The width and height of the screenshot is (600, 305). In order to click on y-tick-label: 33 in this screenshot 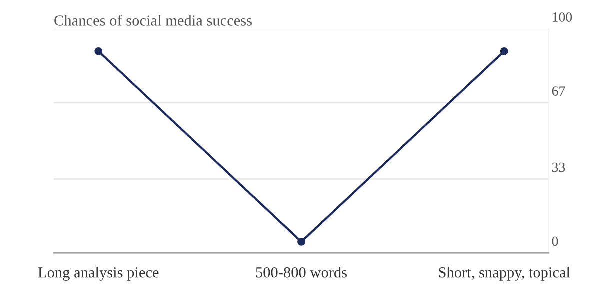, I will do `click(559, 167)`.